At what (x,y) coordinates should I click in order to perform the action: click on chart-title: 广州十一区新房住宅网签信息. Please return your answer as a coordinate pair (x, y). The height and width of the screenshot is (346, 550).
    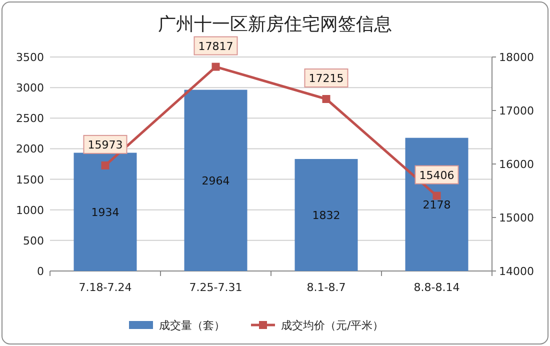
    Looking at the image, I should click on (275, 24).